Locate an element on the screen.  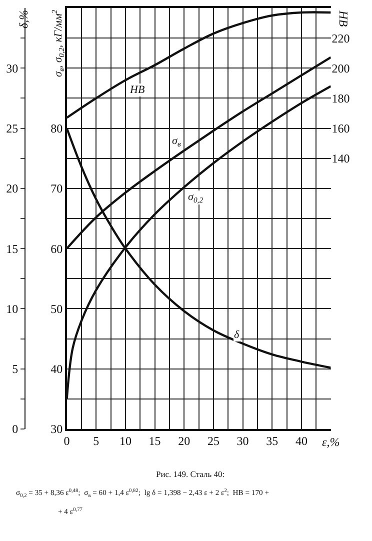
x-tick-label: 30 is located at coordinates (242, 441).